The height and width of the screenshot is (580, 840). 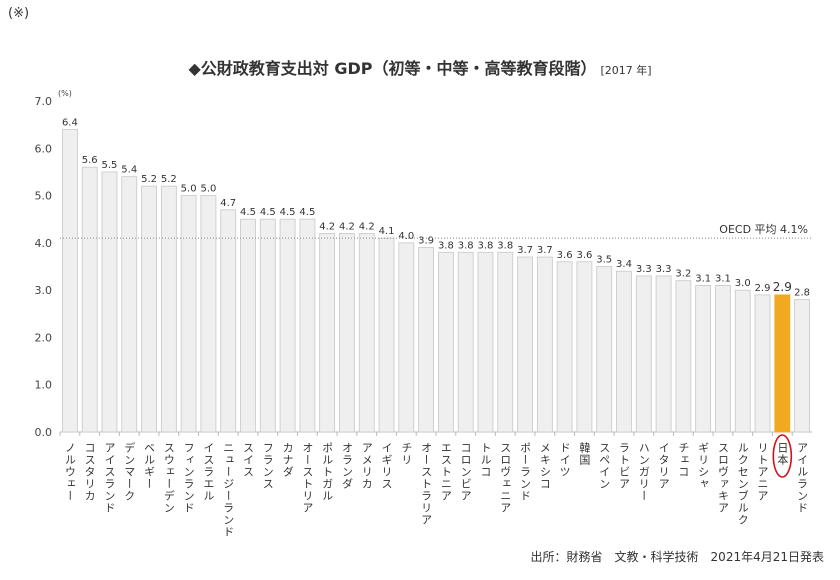 I want to click on bar-スイス, so click(x=248, y=325).